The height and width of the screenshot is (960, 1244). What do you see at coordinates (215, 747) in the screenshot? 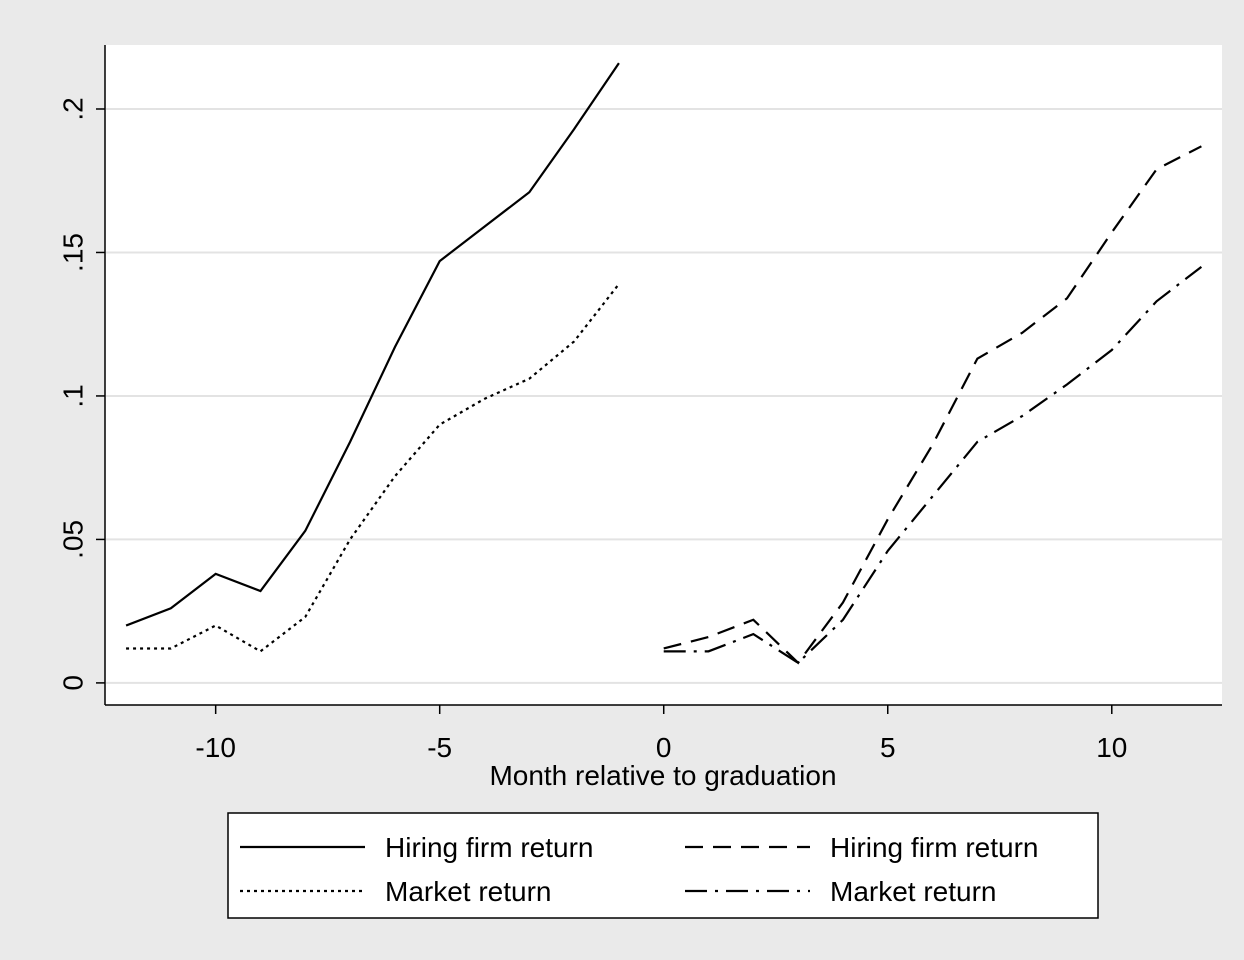
I see `x-tick-label: -10` at bounding box center [215, 747].